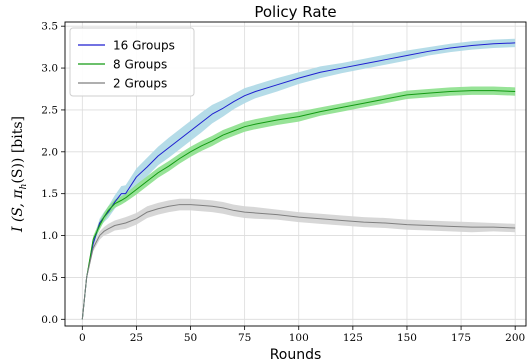 This screenshot has height=364, width=529. Describe the element at coordinates (53, 173) in the screenshot. I see `y-axis-ticks: 0.0 0.5 1.0 1.5 2.0 2.5 3.0 3.5` at that location.